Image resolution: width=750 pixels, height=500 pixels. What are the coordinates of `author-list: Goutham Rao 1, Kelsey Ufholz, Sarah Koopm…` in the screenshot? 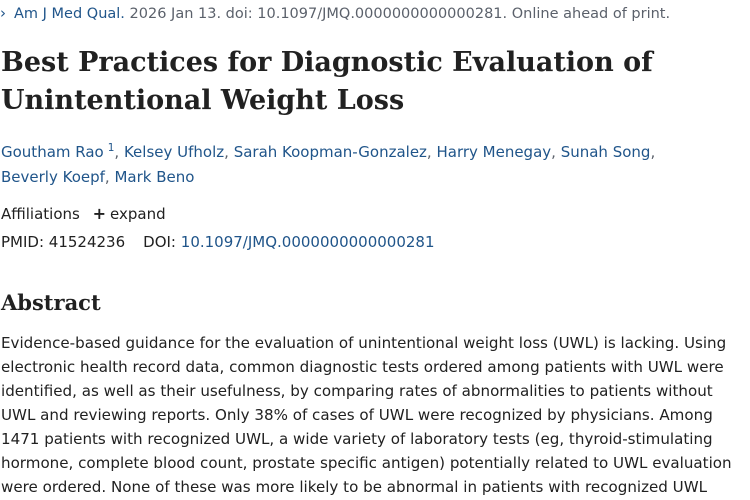 It's located at (328, 164).